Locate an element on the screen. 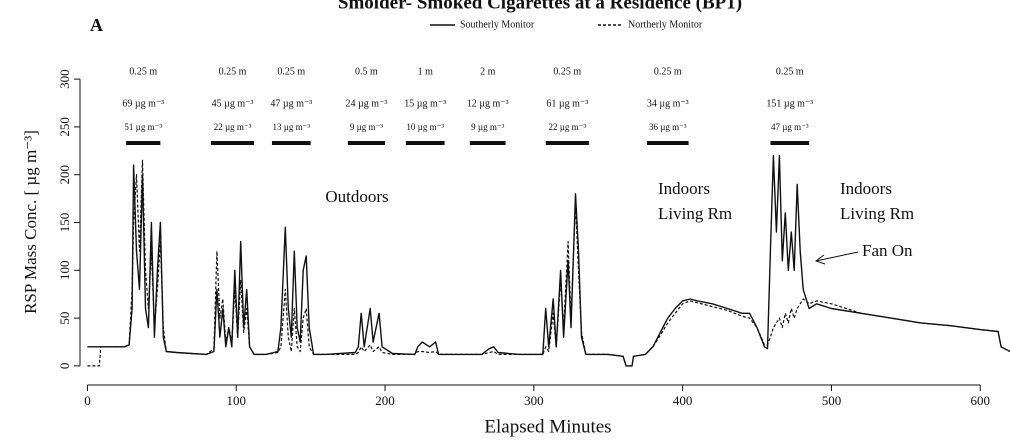 The height and width of the screenshot is (445, 1010). y-tick-label: 250 is located at coordinates (64, 127).